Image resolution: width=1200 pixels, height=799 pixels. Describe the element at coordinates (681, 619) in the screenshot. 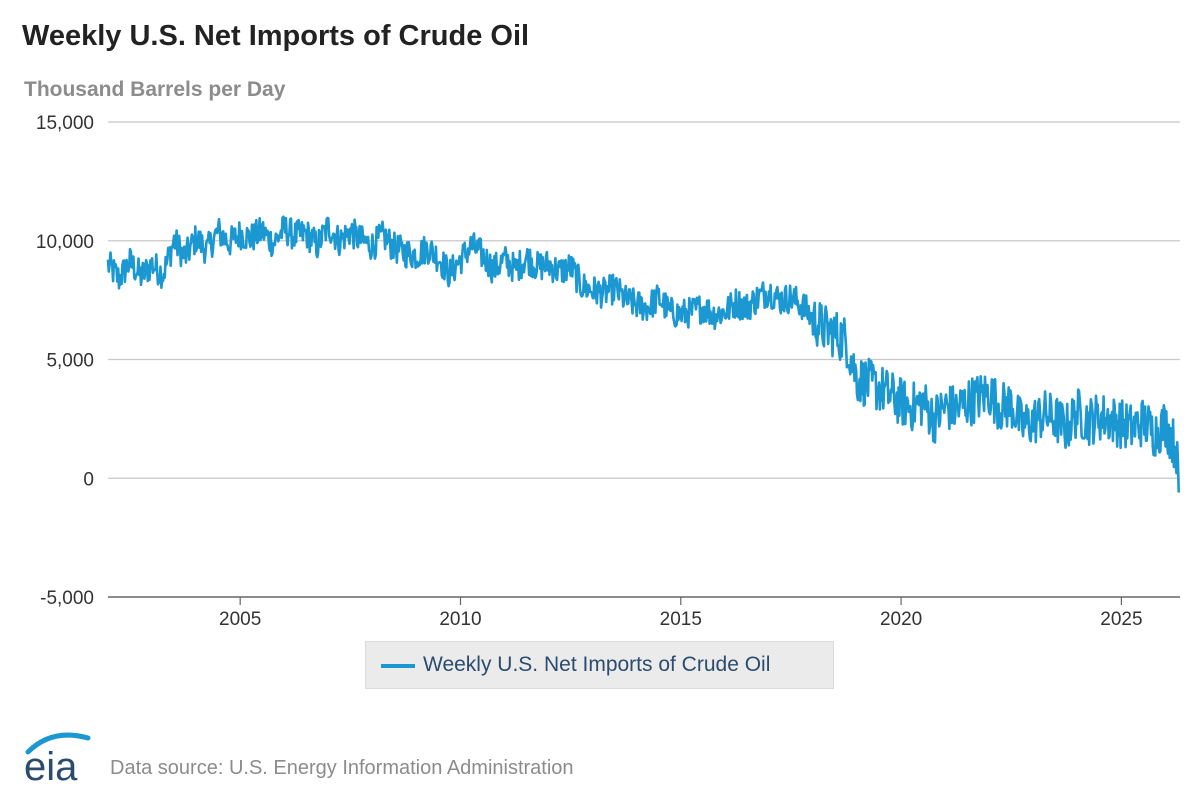

I see `x-tick-label: 2015` at that location.